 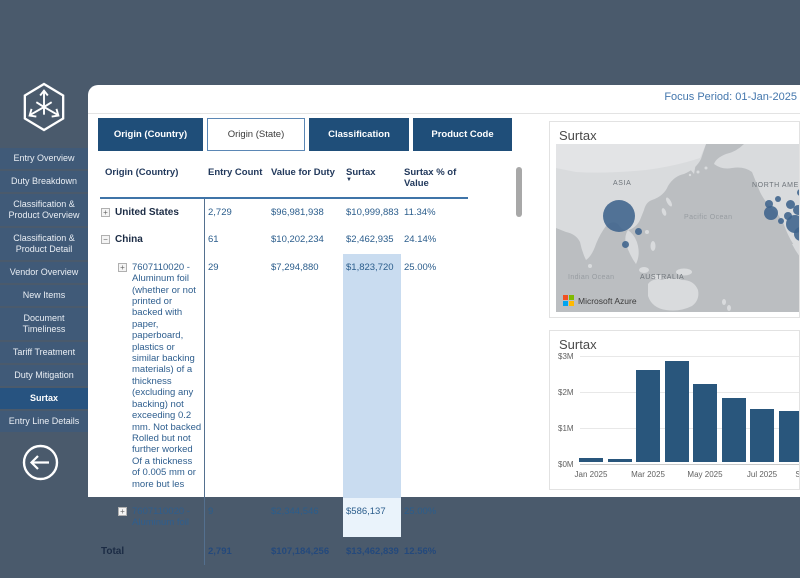 What do you see at coordinates (150, 134) in the screenshot?
I see `tab-origin-country: Origin (Country)` at bounding box center [150, 134].